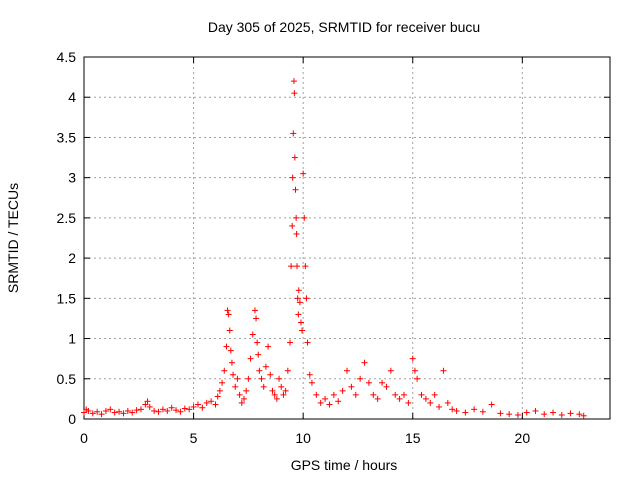  I want to click on y-tick-label: 4.5, so click(67, 57).